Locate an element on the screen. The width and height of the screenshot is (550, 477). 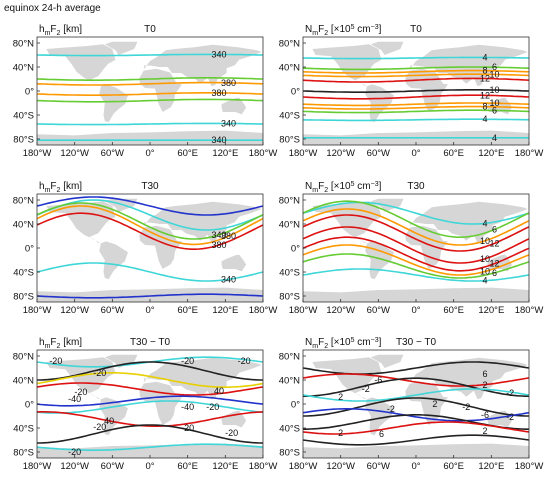
contour-label: 10 is located at coordinates (485, 259).